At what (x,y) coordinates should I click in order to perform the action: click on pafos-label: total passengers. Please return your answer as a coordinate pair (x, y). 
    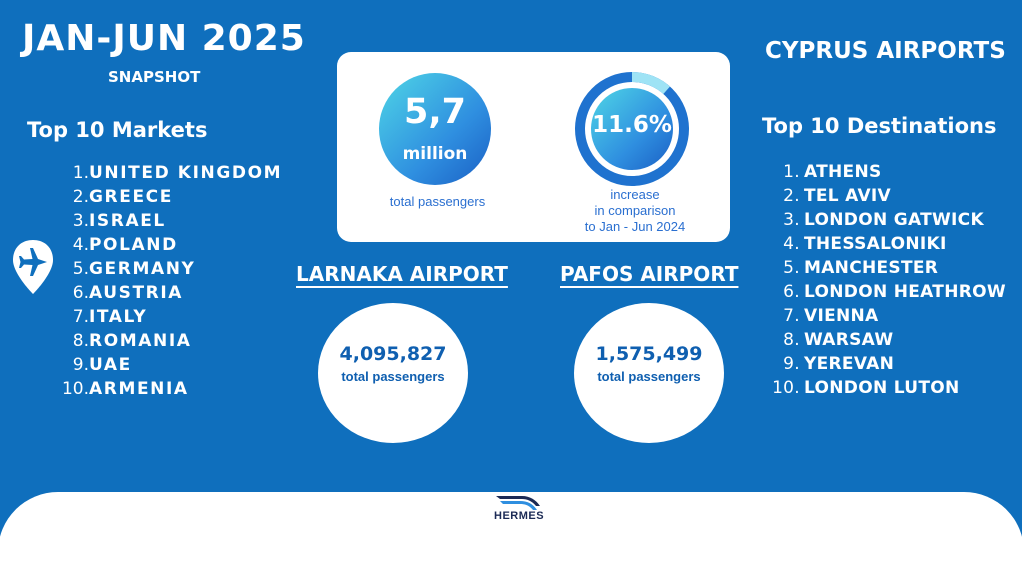
    Looking at the image, I should click on (649, 376).